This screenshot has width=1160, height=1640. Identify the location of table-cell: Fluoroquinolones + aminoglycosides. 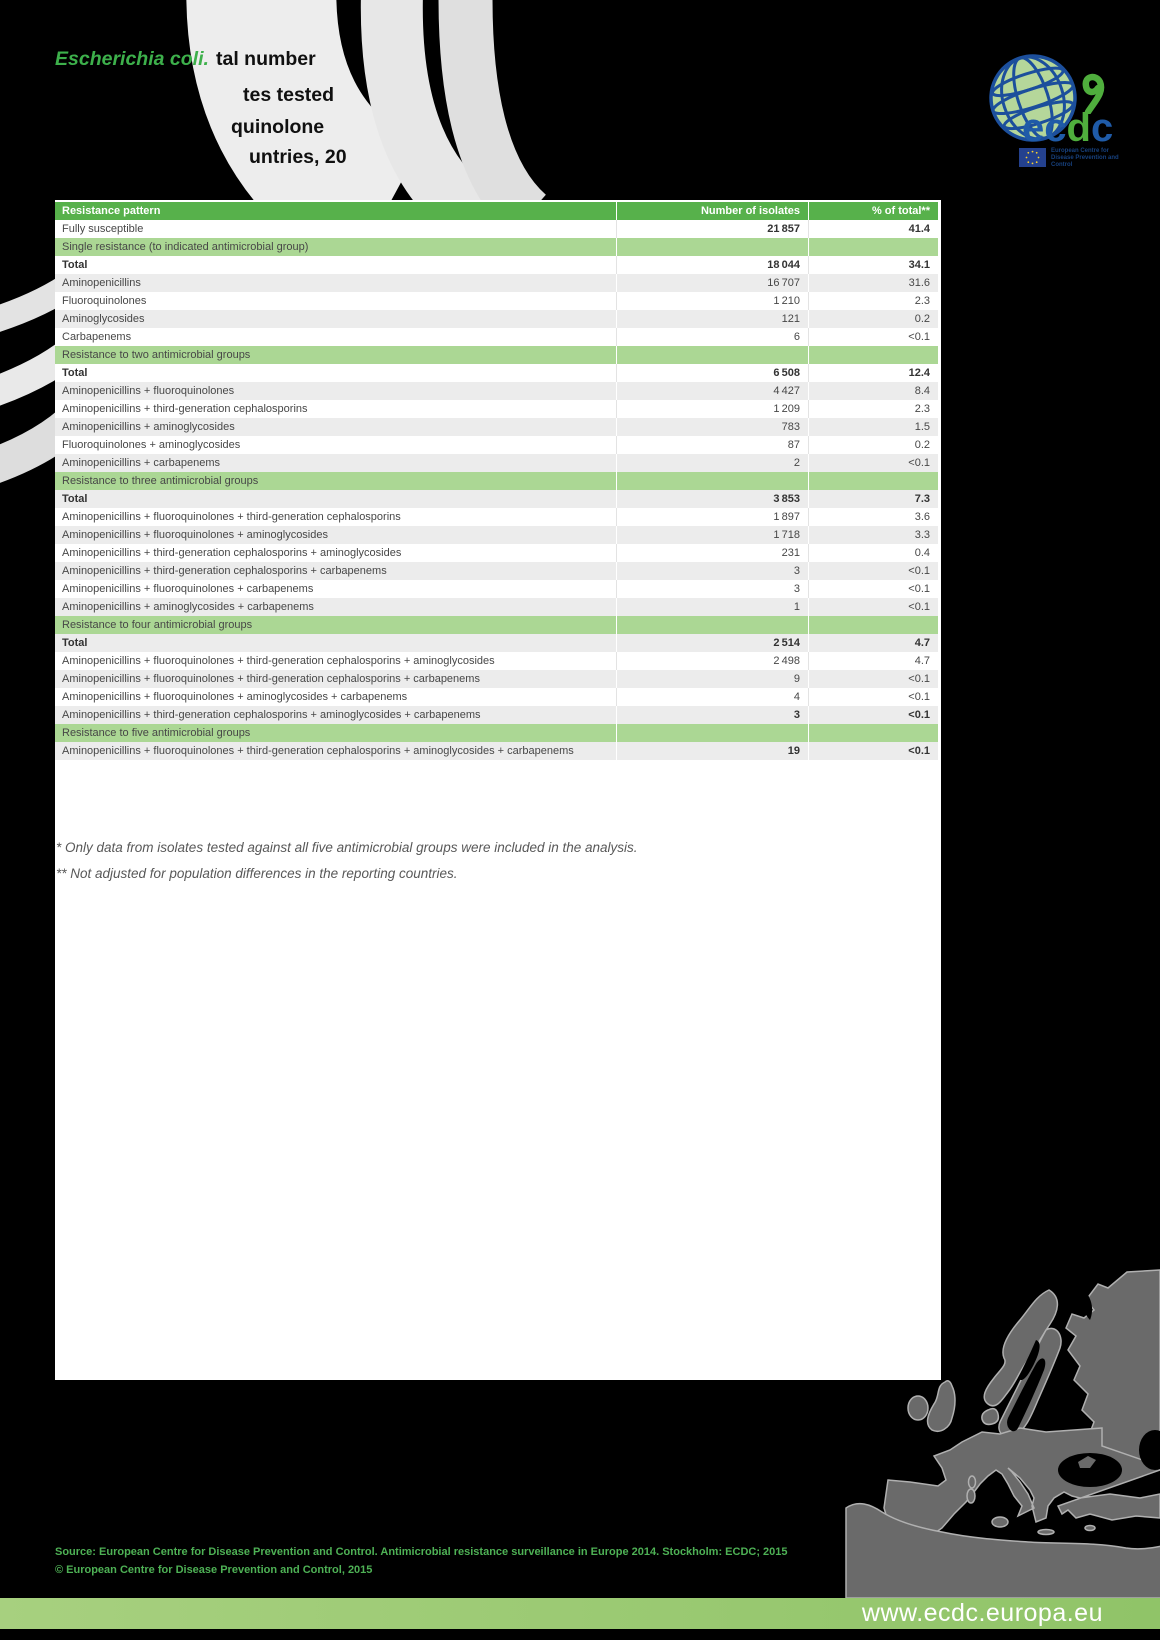
(151, 445).